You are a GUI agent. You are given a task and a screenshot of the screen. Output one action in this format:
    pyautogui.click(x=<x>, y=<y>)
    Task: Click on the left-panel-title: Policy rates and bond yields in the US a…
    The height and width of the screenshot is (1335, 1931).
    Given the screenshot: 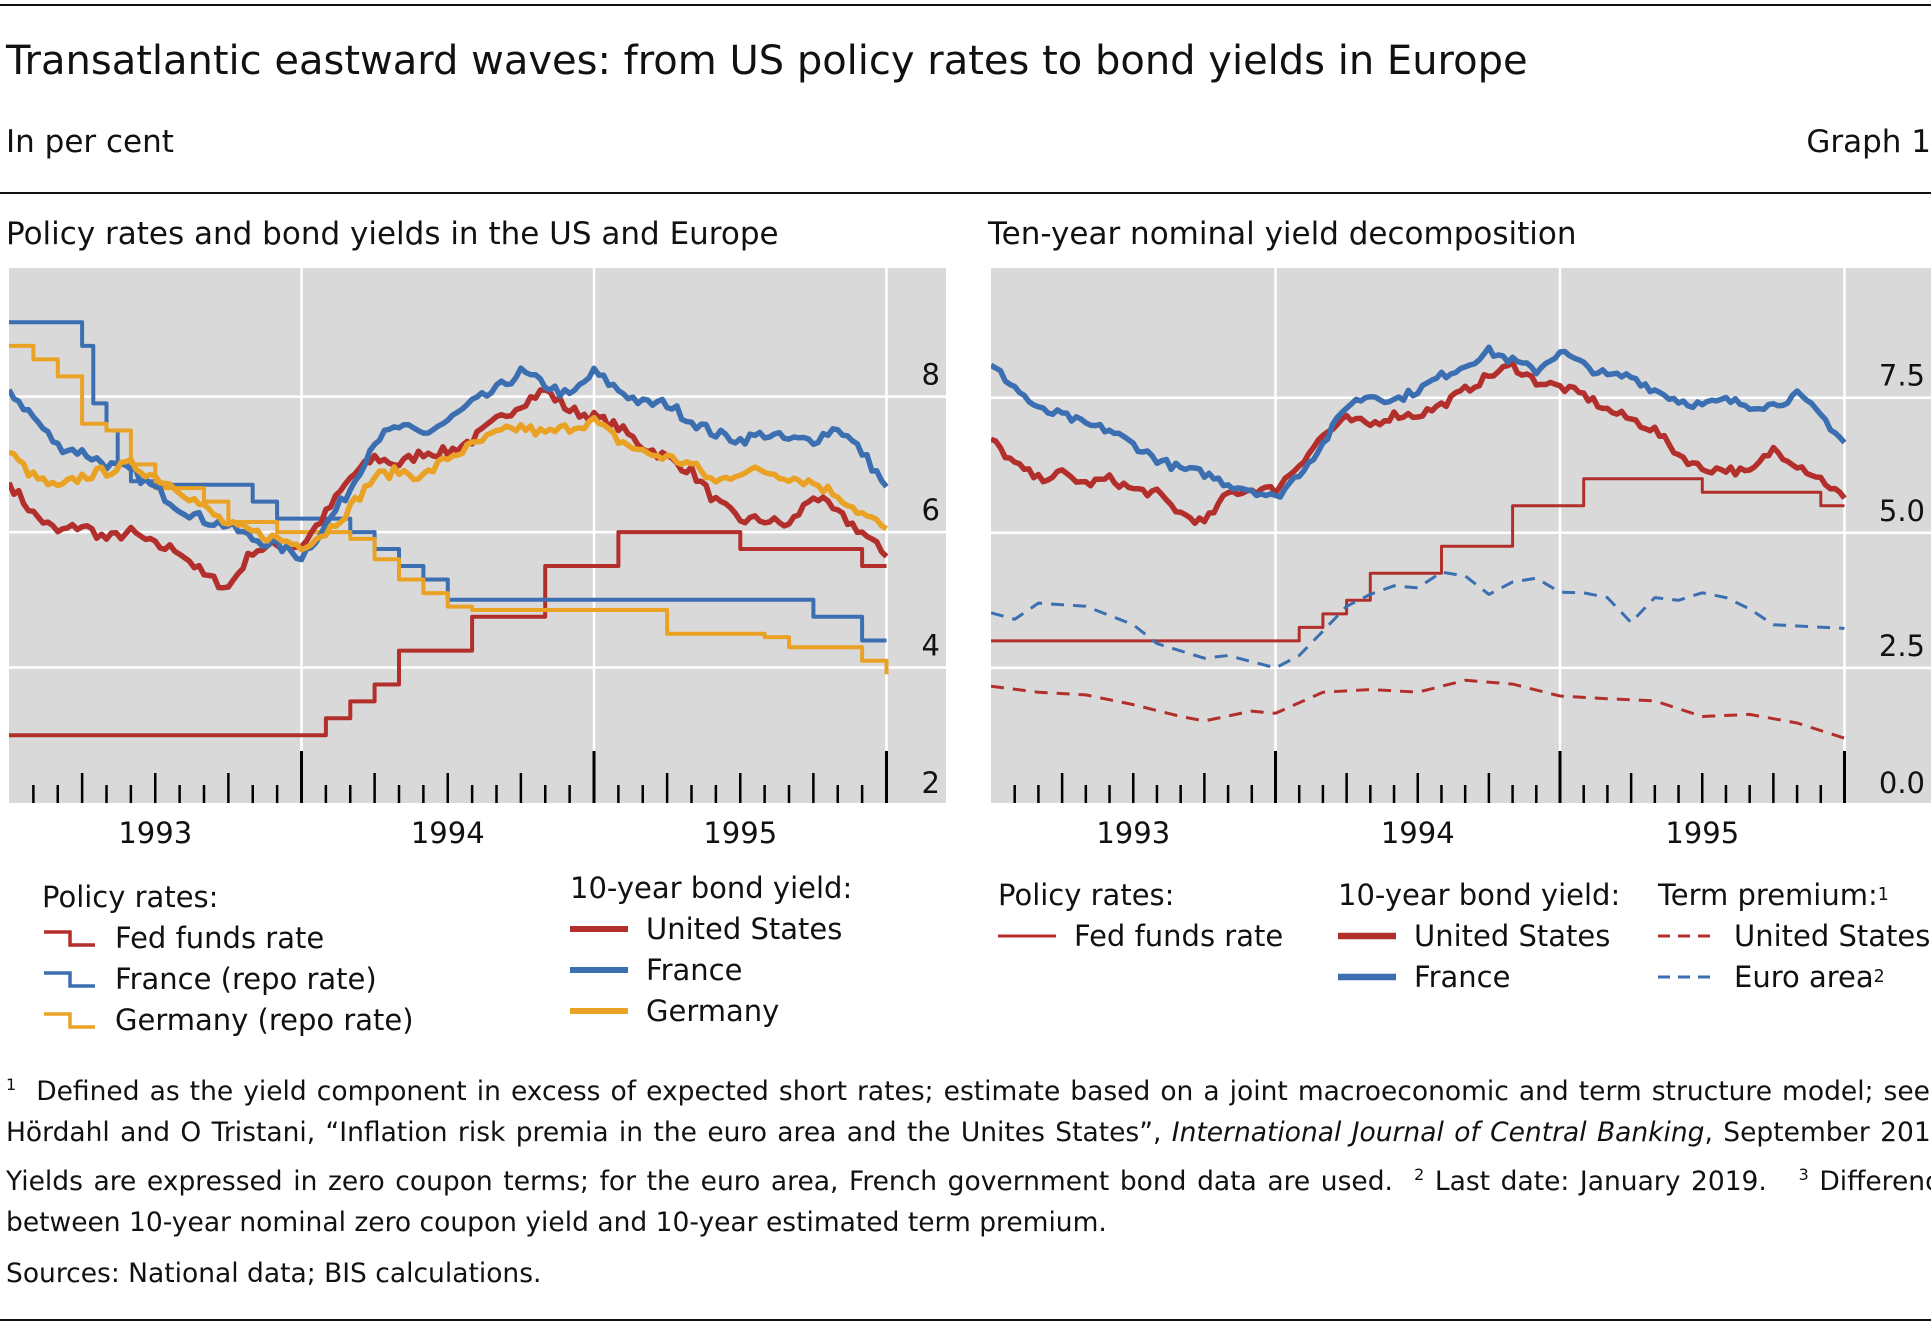 What is the action you would take?
    pyautogui.click(x=392, y=234)
    